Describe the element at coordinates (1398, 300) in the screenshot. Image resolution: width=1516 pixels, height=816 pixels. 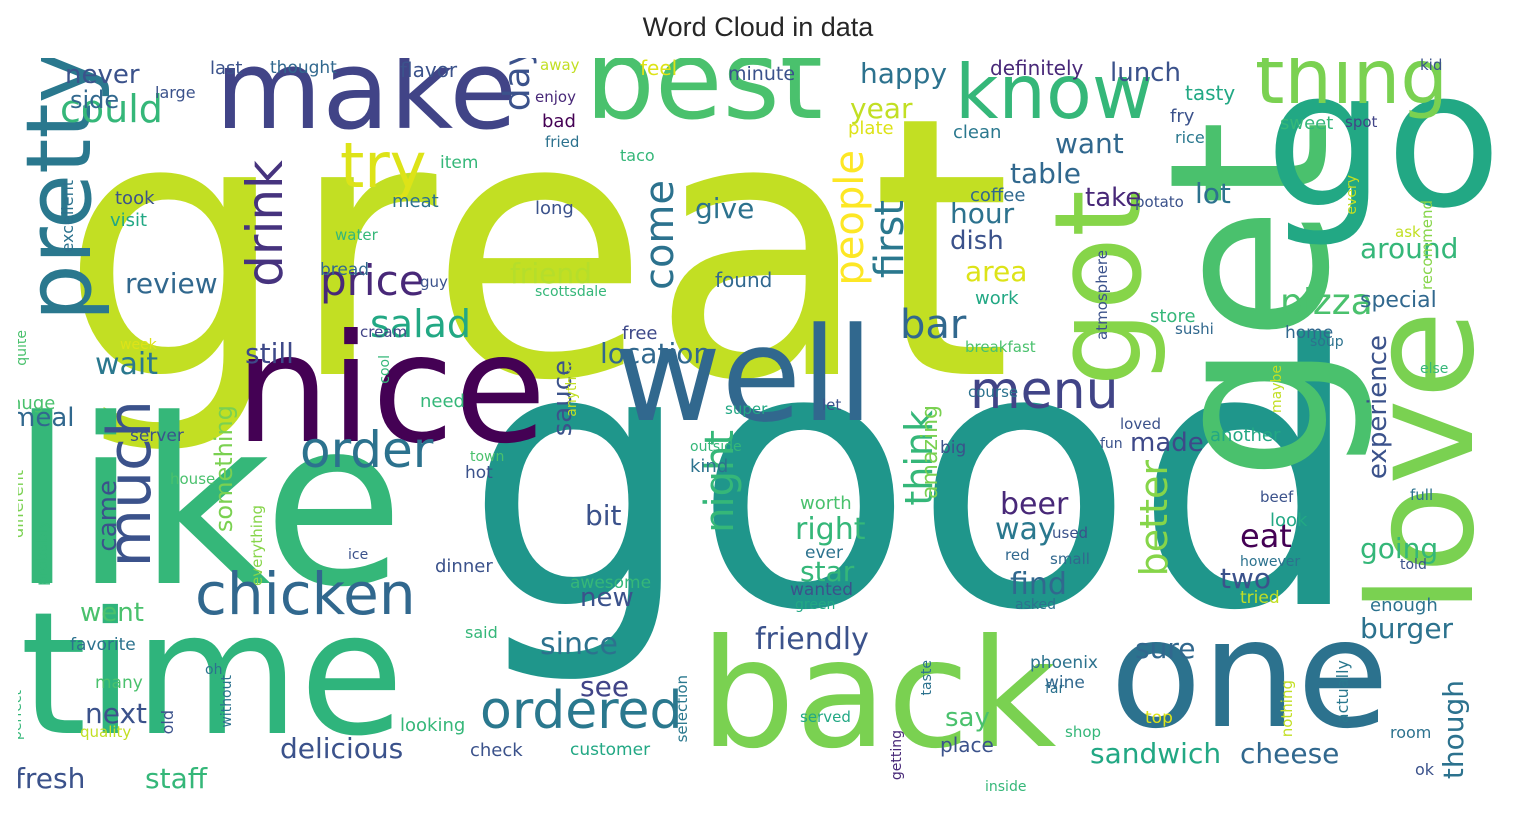
I see `word-special: special` at that location.